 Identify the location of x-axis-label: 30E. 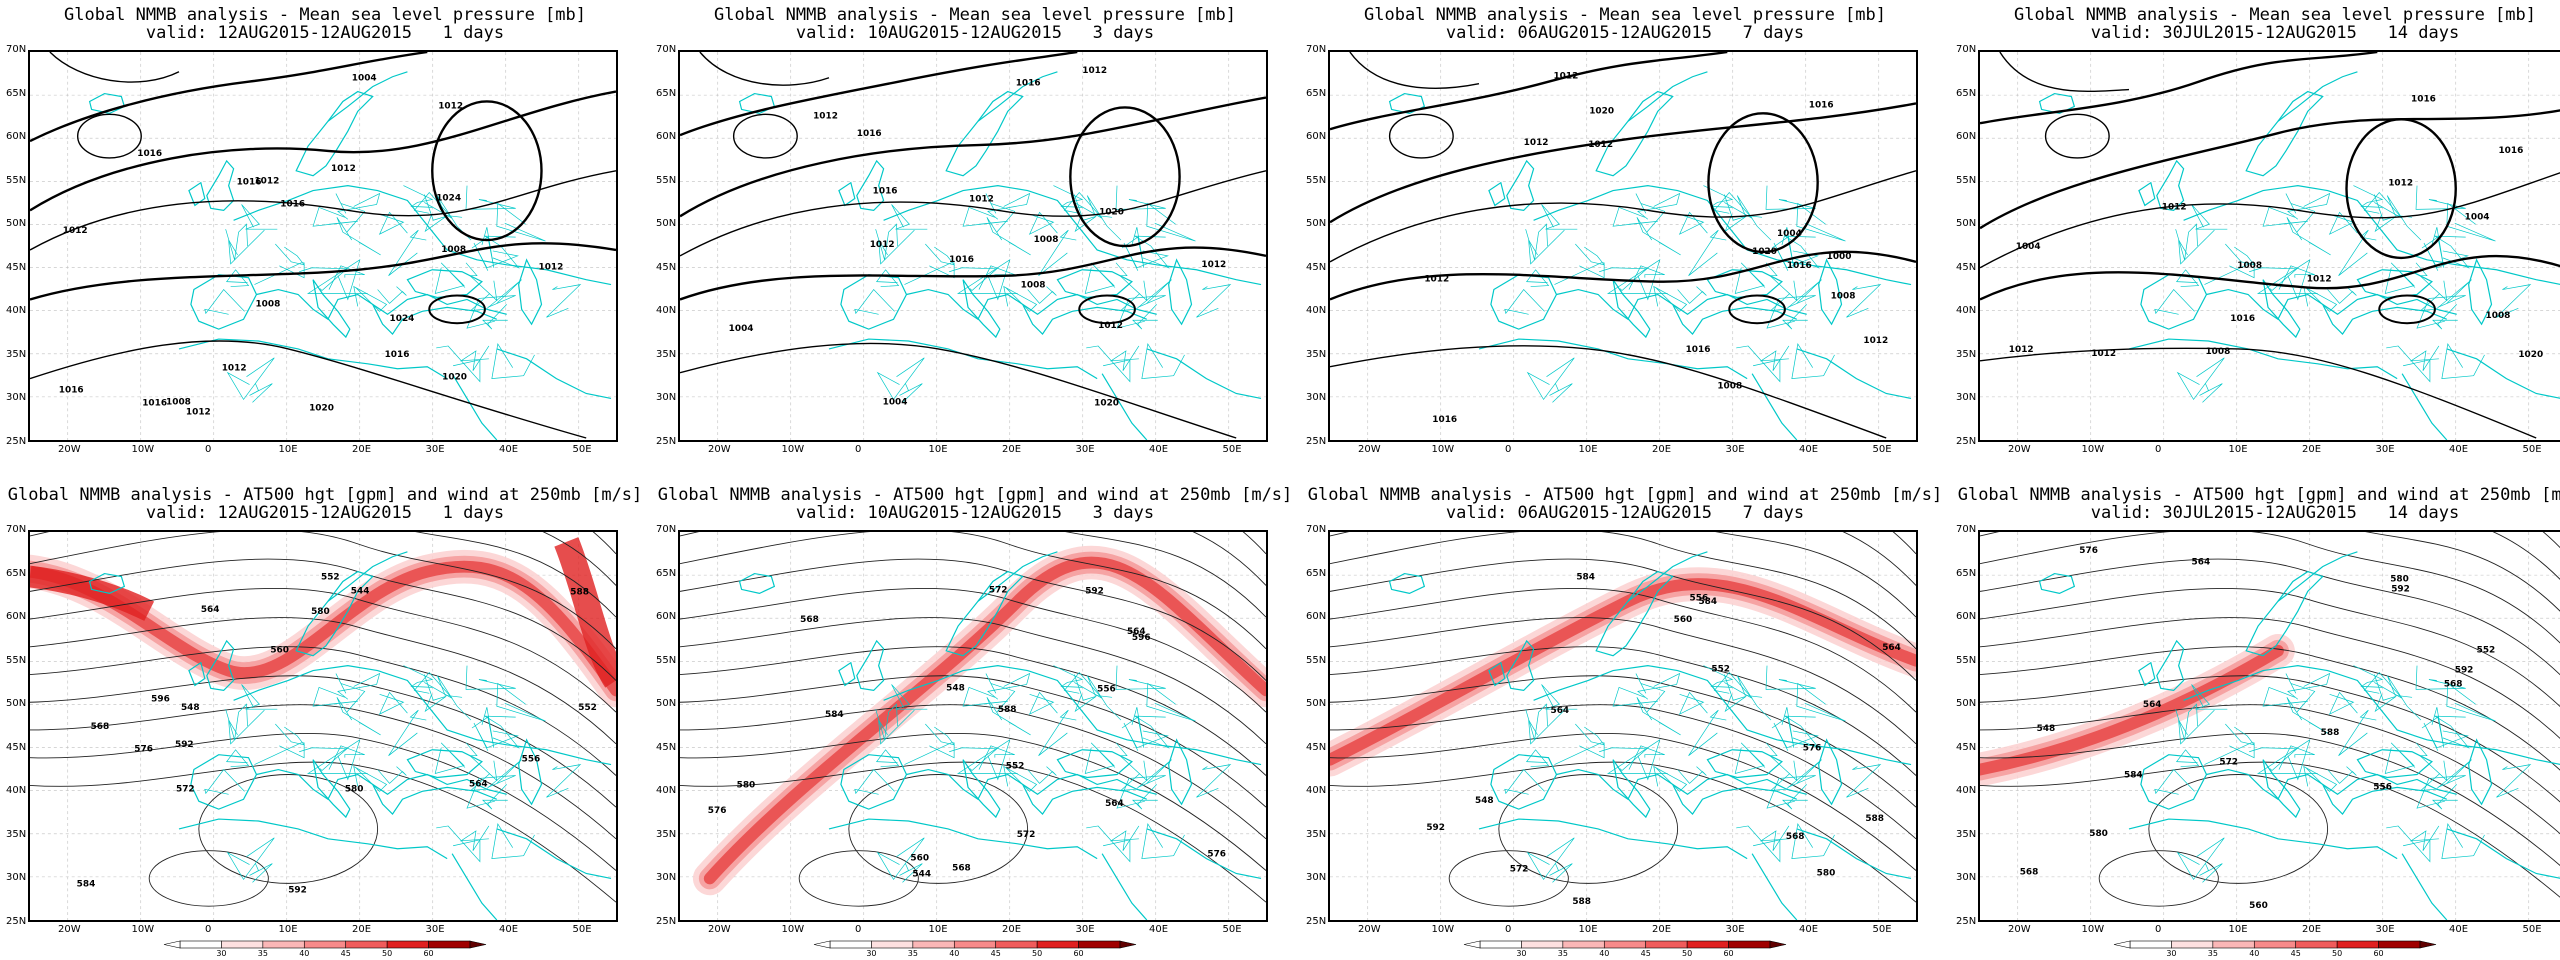
(435, 449).